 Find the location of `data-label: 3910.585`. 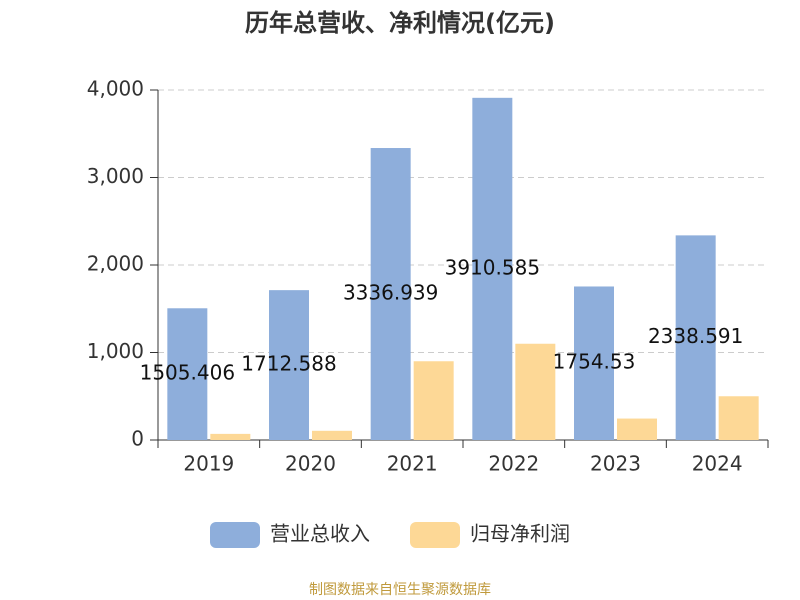

data-label: 3910.585 is located at coordinates (492, 267).